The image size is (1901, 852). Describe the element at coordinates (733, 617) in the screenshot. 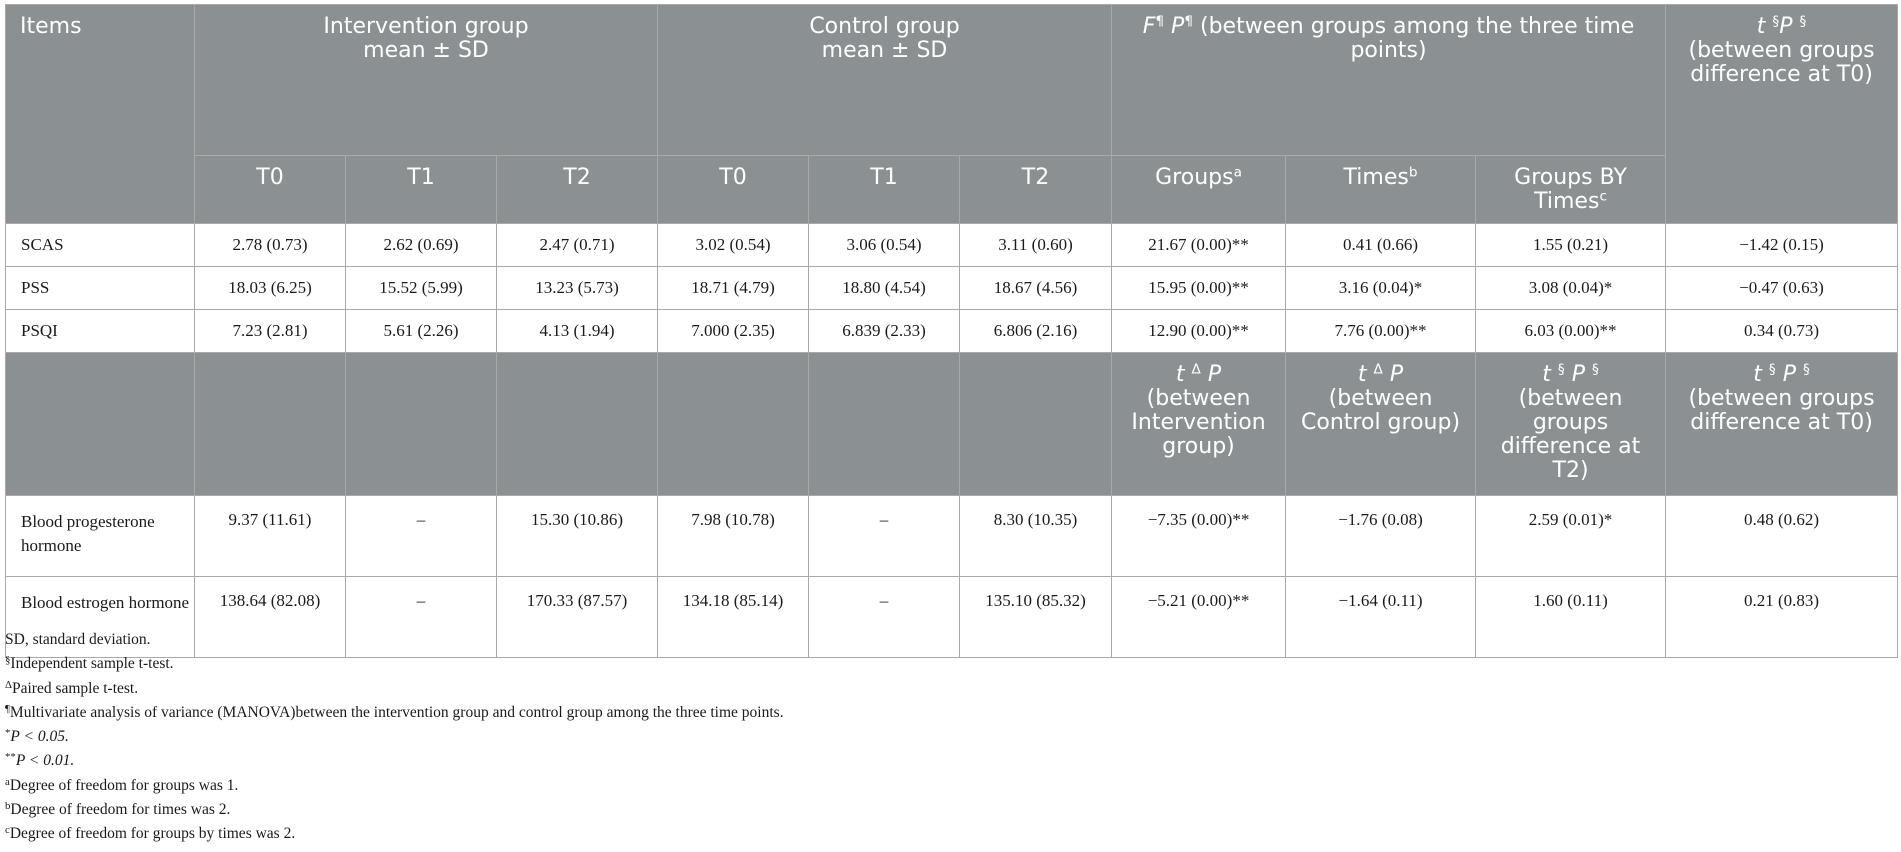

I see `table-cell: 134.18 (85.14)` at that location.